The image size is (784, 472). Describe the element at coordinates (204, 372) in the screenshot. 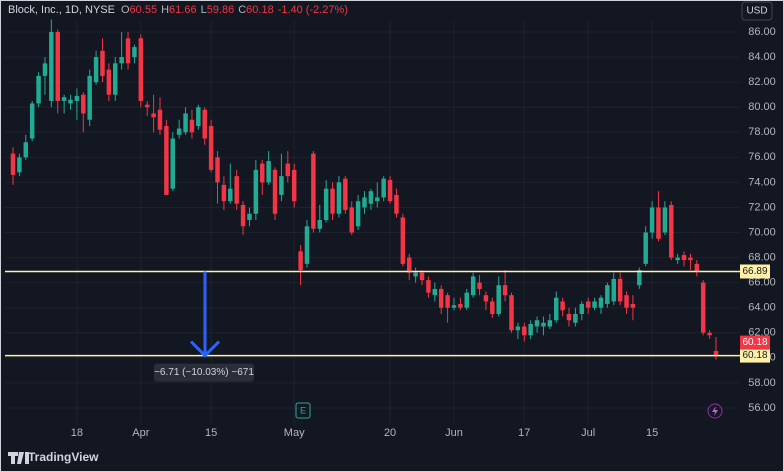

I see `measure-box` at that location.